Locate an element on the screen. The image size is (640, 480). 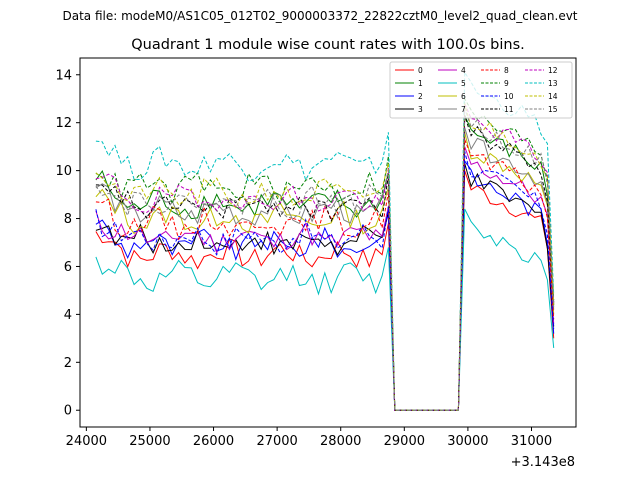
legend-label-3: 3 is located at coordinates (420, 109).